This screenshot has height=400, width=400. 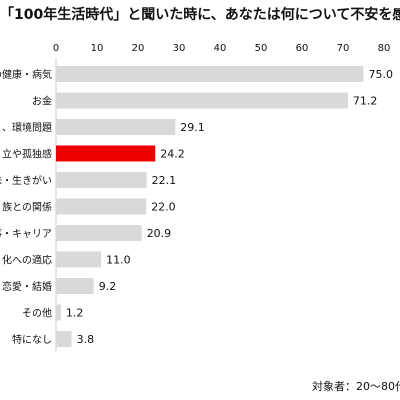 I want to click on x-tick-label: 20, so click(x=138, y=48).